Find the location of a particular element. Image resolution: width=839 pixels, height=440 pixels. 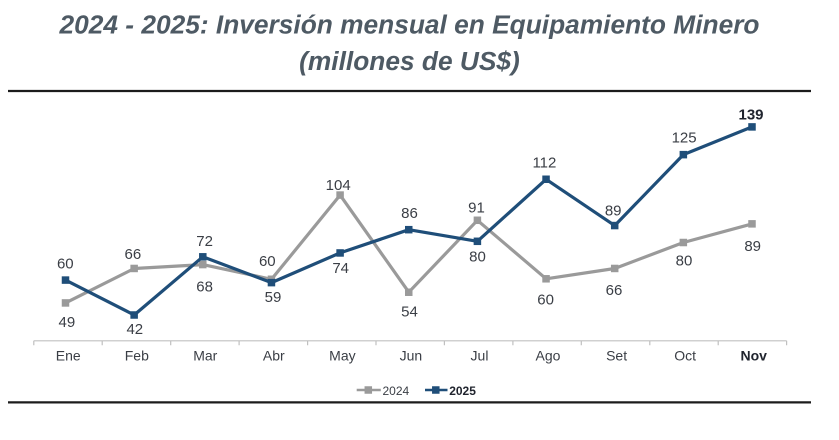

svg-text: 72 is located at coordinates (204, 241).